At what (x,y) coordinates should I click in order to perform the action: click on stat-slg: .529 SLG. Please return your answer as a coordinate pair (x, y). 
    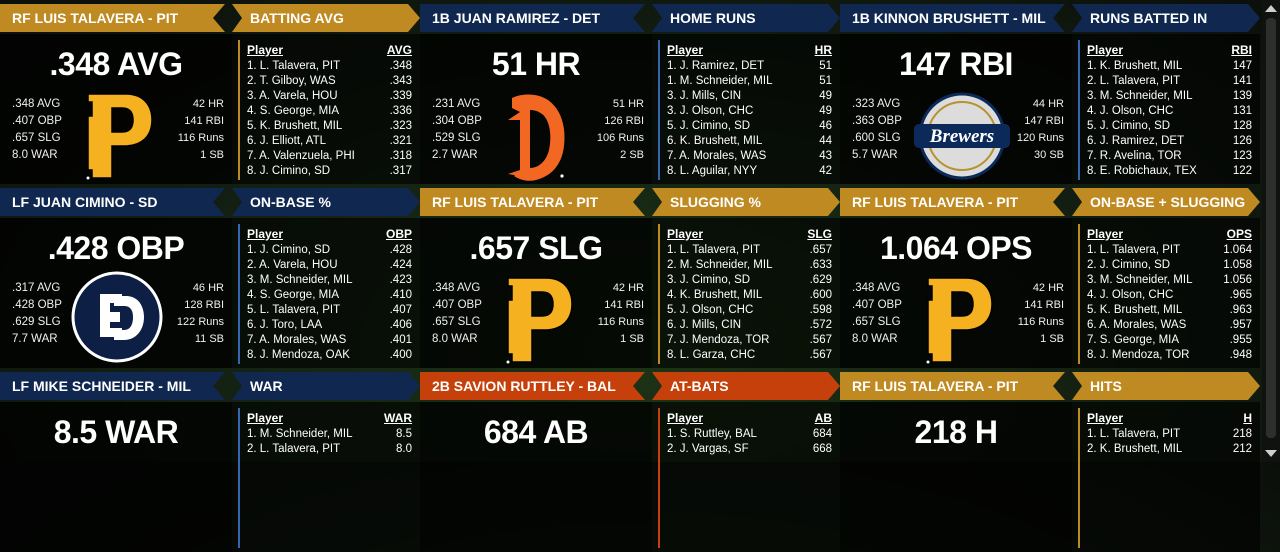
    Looking at the image, I should click on (456, 138).